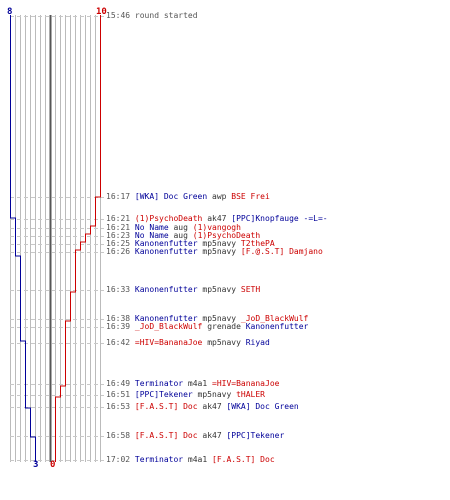 This screenshot has height=500, width=450. Describe the element at coordinates (78, 238) in the screenshot. I see `red-team-line` at that location.